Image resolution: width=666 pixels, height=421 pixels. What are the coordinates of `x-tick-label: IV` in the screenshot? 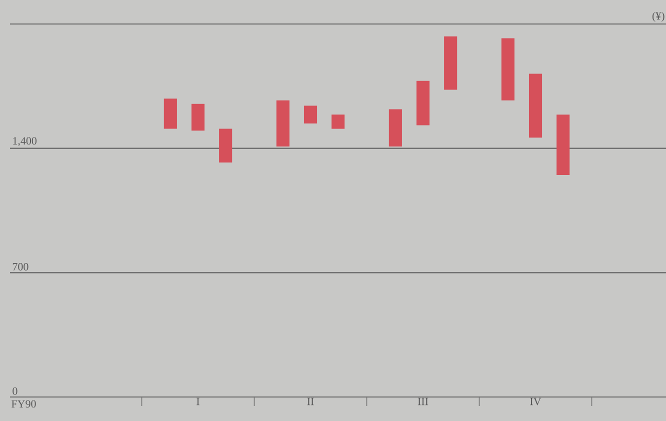 It's located at (536, 402).